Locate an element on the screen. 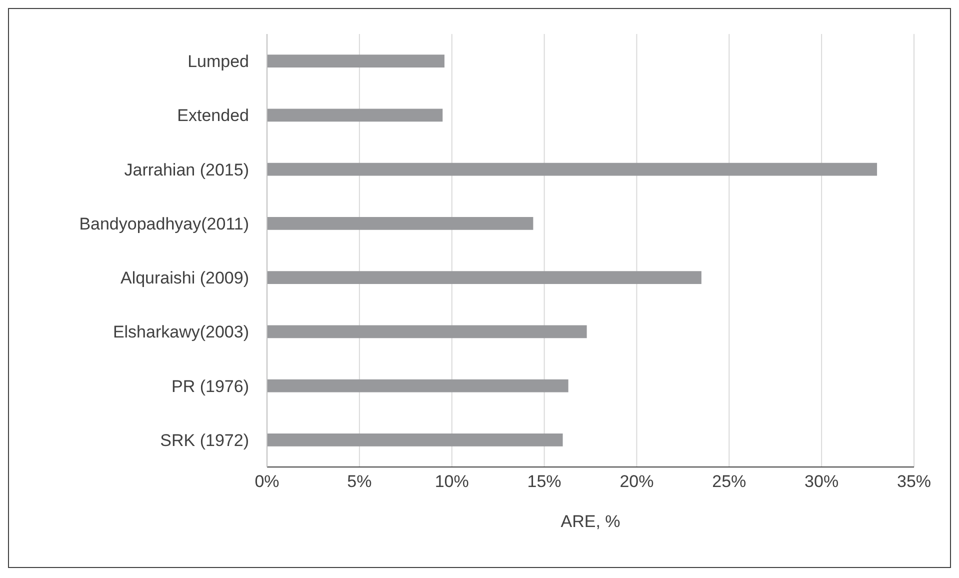 The image size is (959, 578). x-tick-label: 35% is located at coordinates (914, 482).